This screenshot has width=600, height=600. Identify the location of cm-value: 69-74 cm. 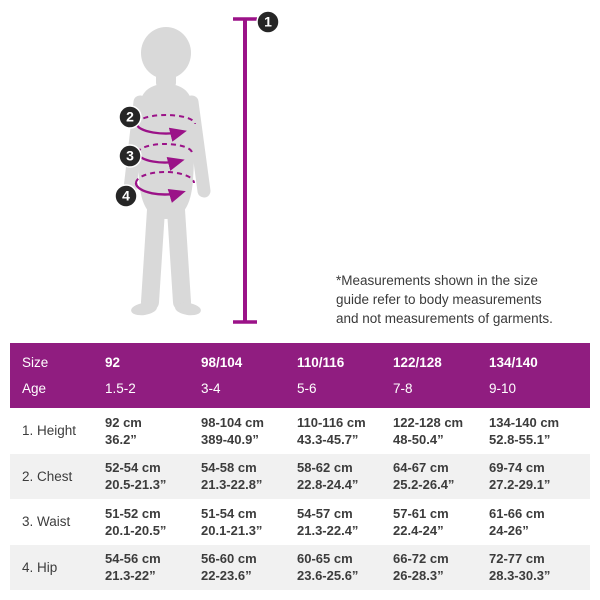
(517, 468).